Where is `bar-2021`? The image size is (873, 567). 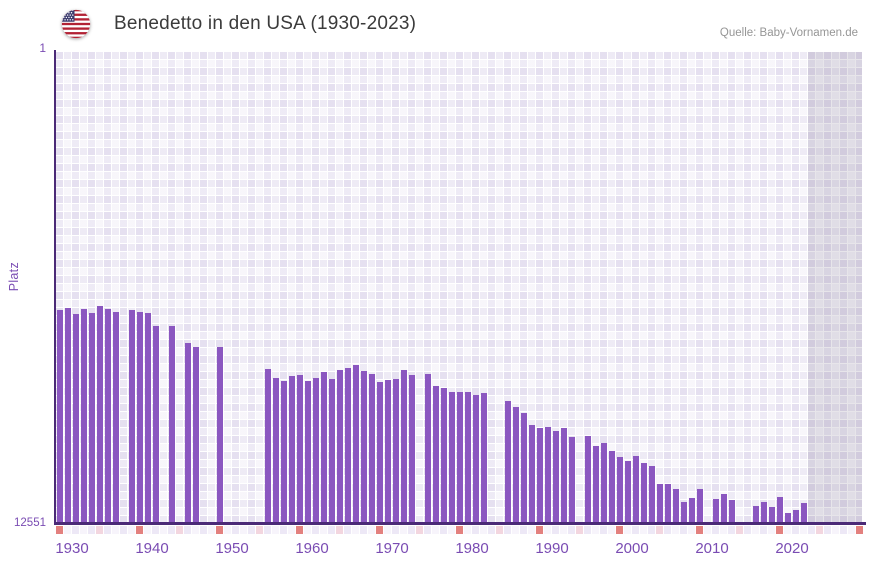 bar-2021 is located at coordinates (788, 517).